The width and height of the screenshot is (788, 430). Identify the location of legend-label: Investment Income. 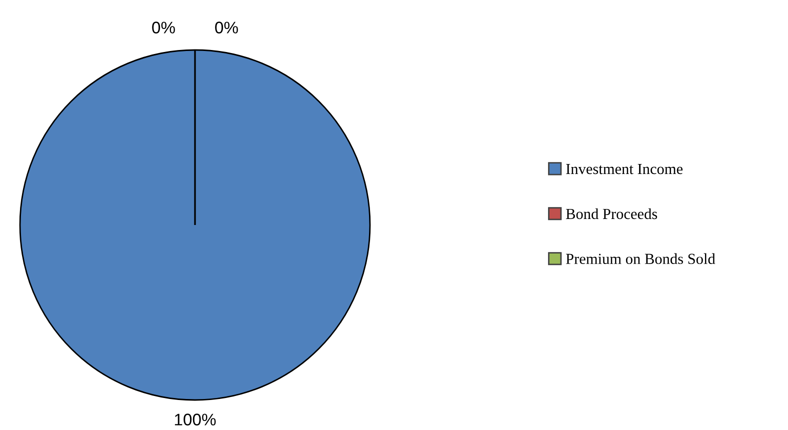
(624, 169).